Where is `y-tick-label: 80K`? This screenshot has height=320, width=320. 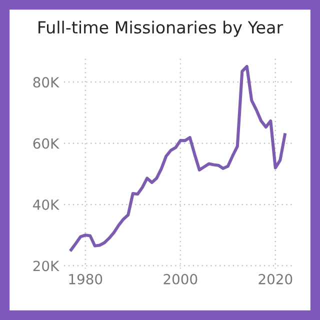
y-tick-label: 80K is located at coordinates (46, 82).